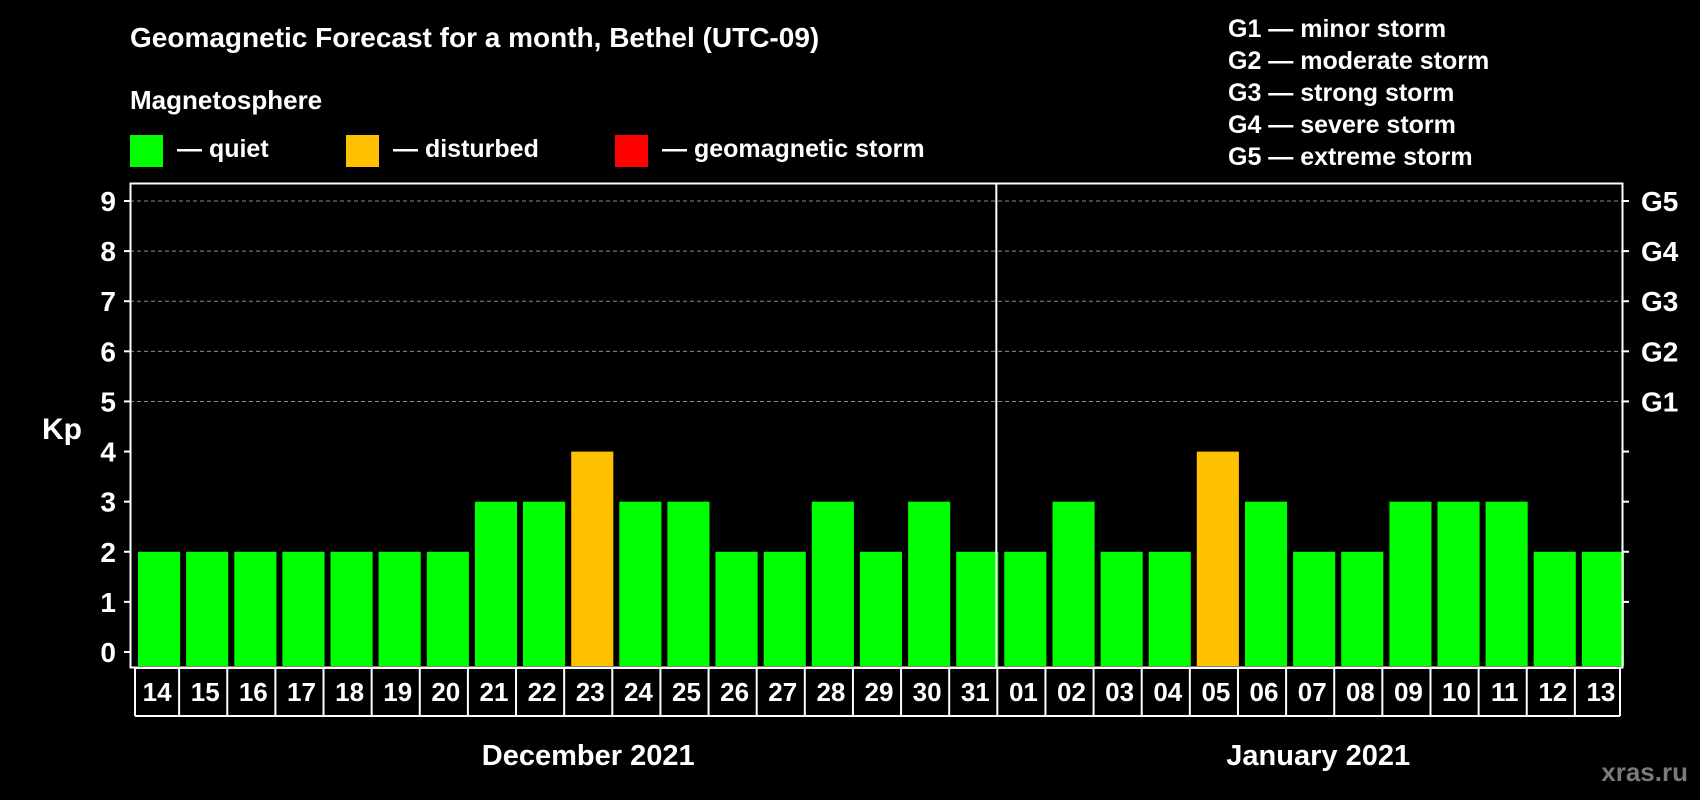  What do you see at coordinates (253, 692) in the screenshot?
I see `x-tick-label: 16` at bounding box center [253, 692].